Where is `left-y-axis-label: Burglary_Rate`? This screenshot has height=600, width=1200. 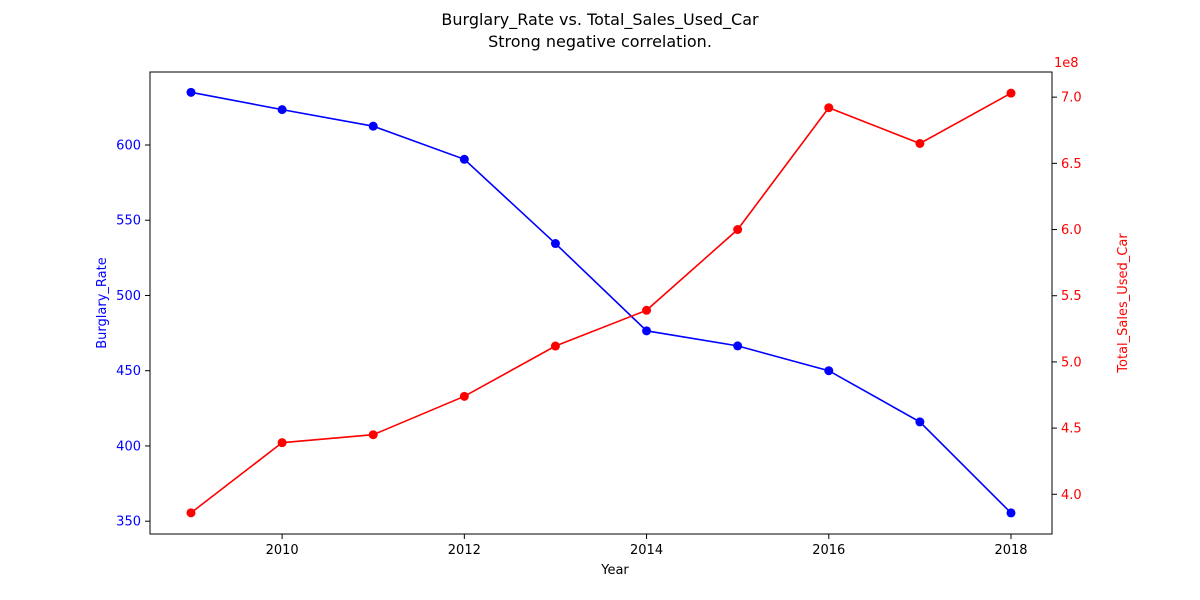 left-y-axis-label: Burglary_Rate is located at coordinates (102, 302).